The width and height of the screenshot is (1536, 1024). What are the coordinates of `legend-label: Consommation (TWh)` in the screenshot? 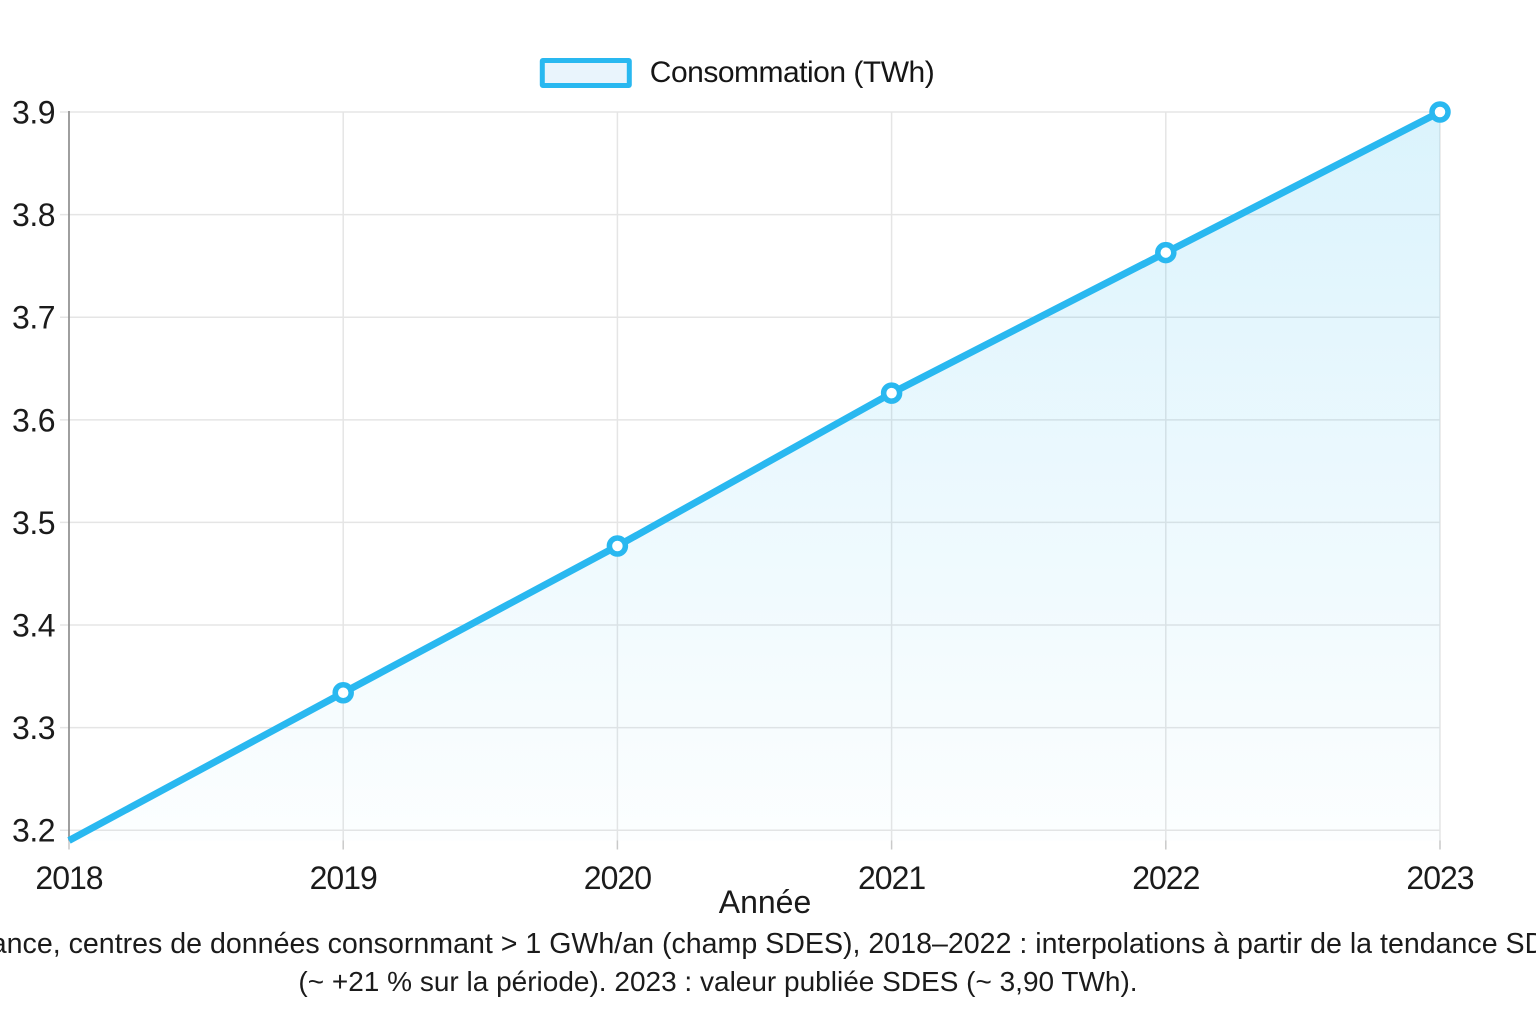 It's located at (792, 72).